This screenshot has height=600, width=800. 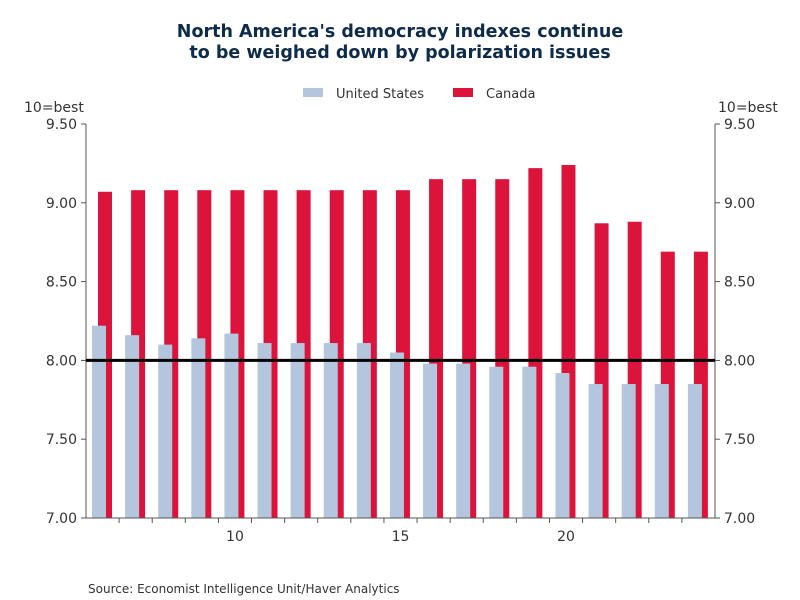 What do you see at coordinates (694, 451) in the screenshot?
I see `bar-united-states-2024` at bounding box center [694, 451].